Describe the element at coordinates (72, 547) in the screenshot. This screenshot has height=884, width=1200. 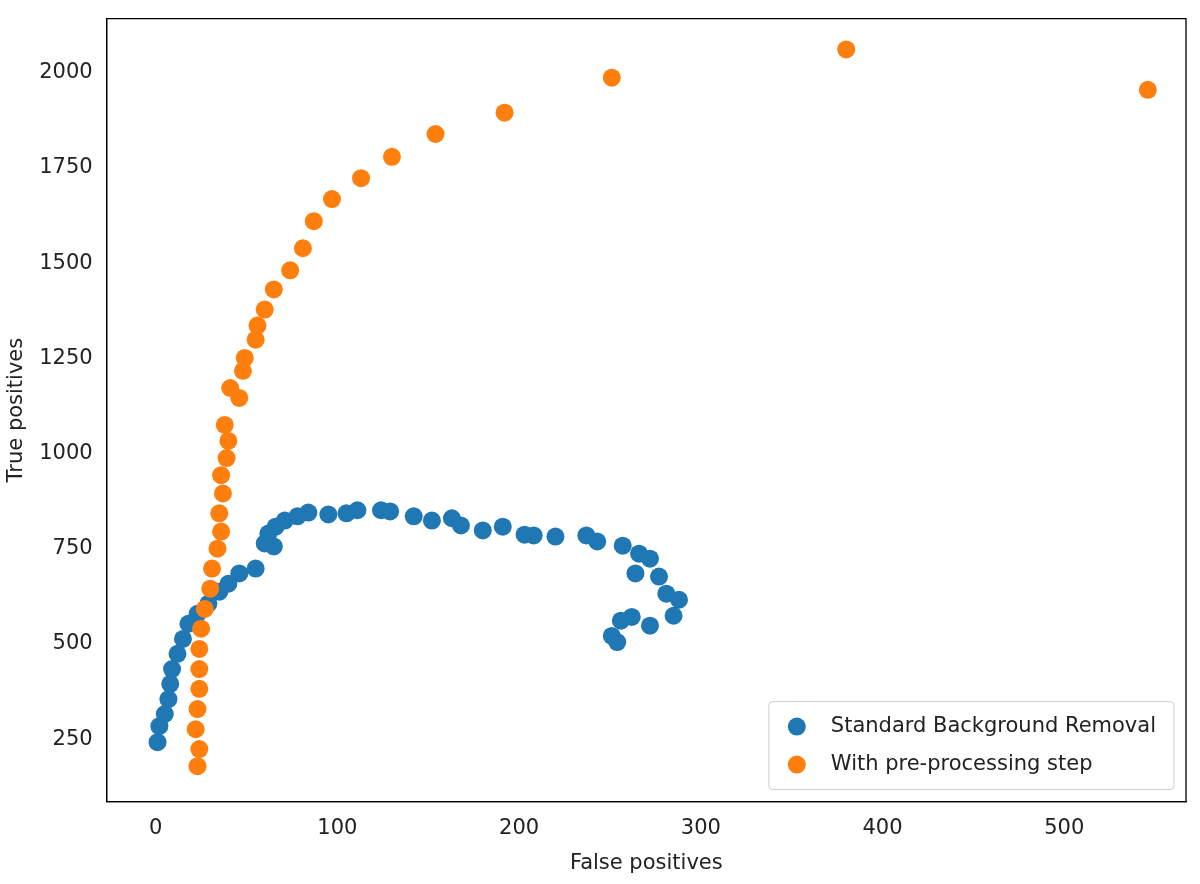
I see `y-tick-label: 750` at that location.